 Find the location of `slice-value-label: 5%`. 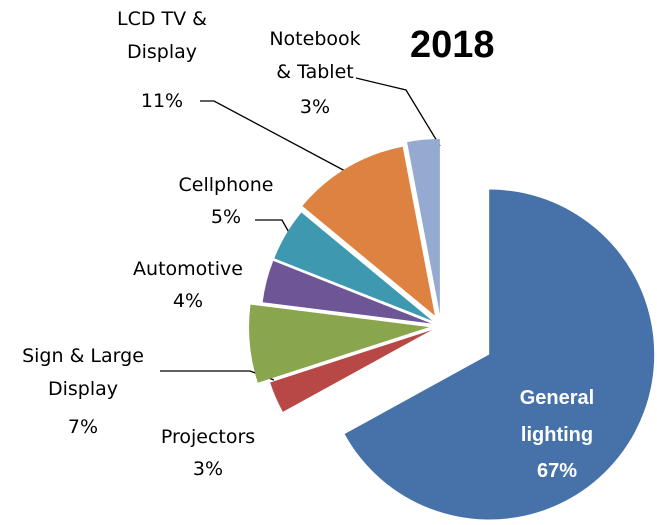

slice-value-label: 5% is located at coordinates (226, 217).